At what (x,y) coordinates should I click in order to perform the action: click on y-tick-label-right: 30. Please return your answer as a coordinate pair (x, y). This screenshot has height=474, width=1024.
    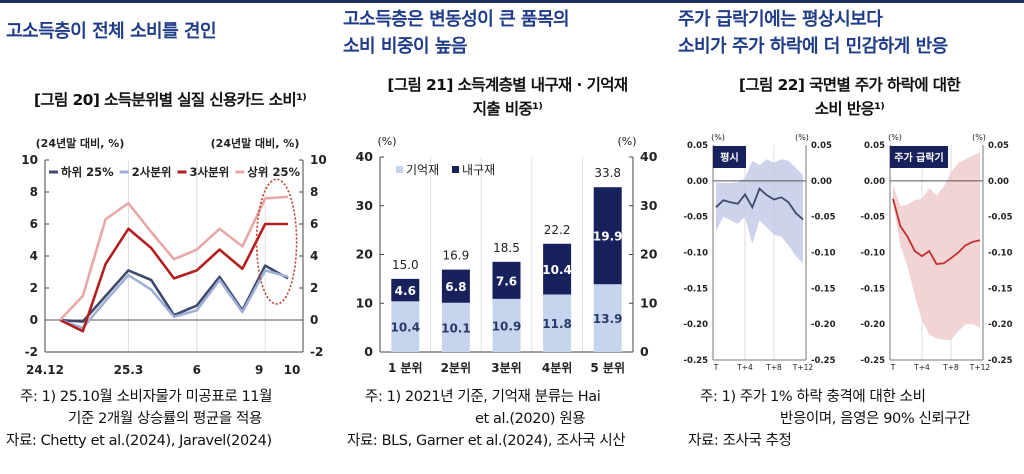
    Looking at the image, I should click on (649, 205).